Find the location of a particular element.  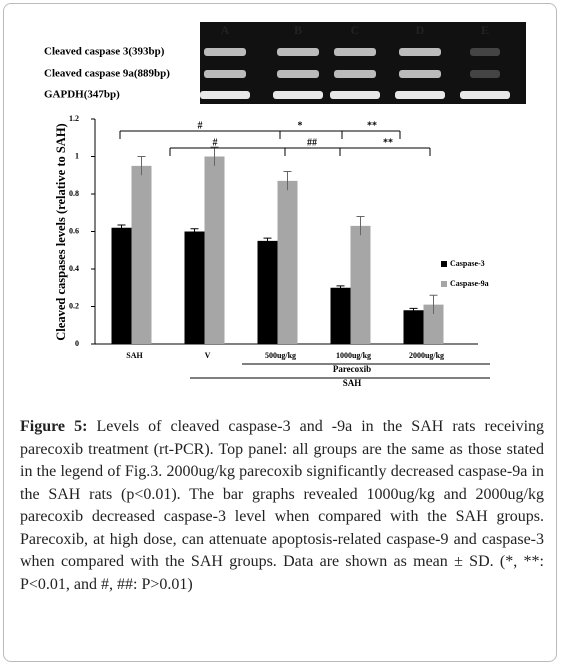

y-tick-label: 0.2 is located at coordinates (74, 305).